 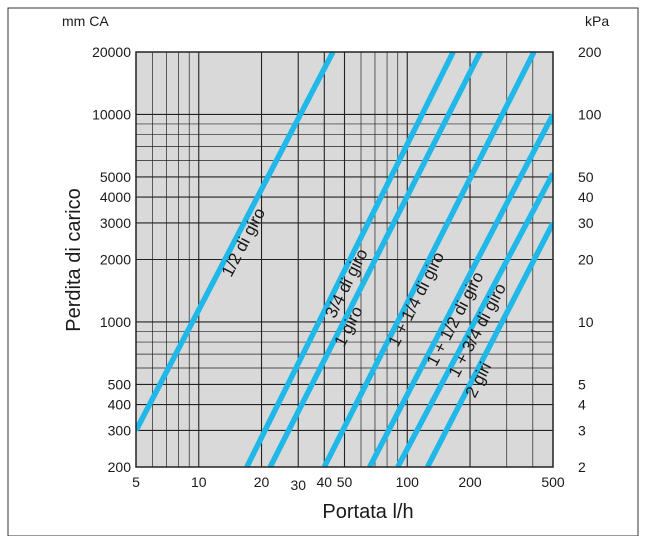 I want to click on y-right-tick-label: 2, so click(x=582, y=467).